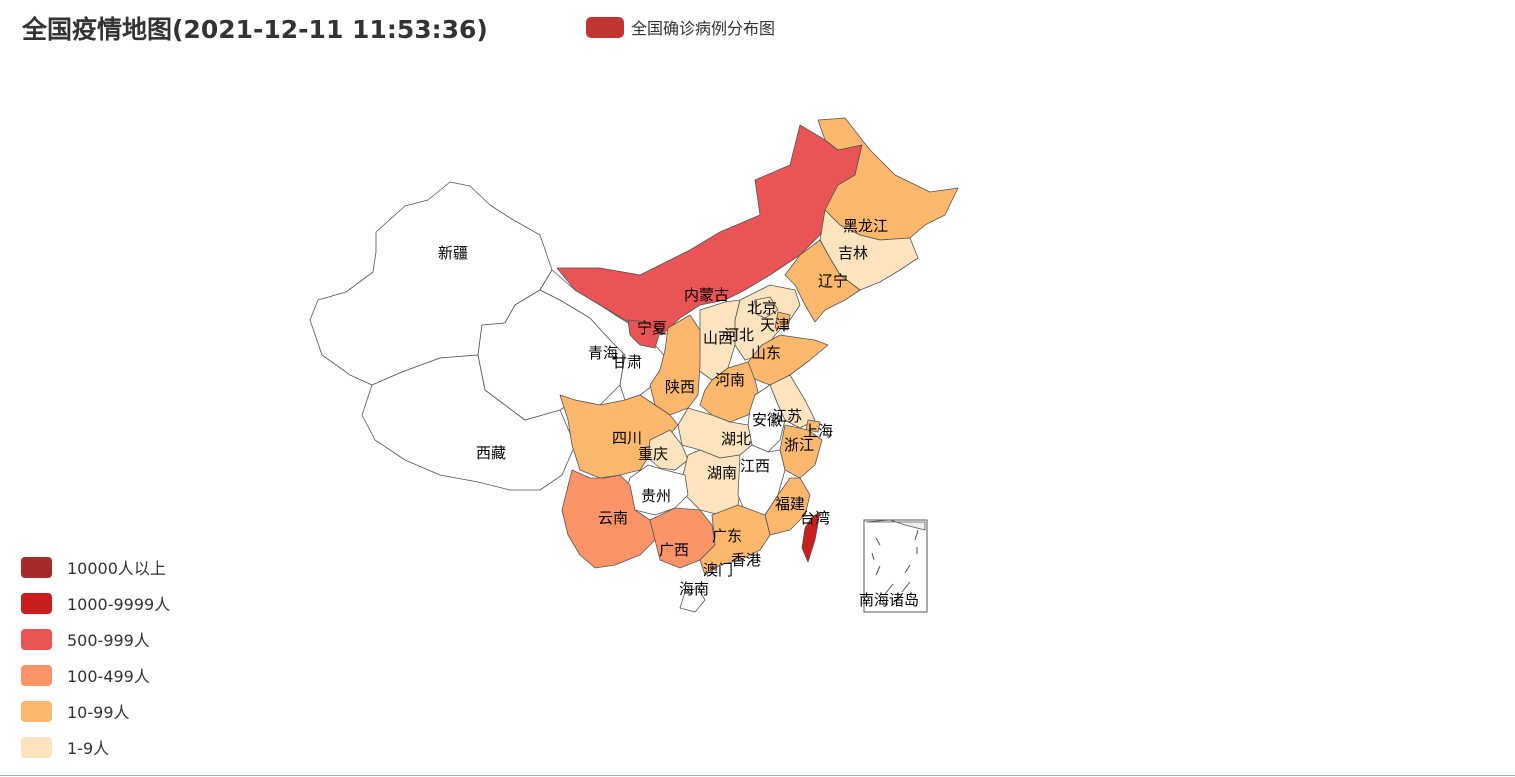 This screenshot has height=777, width=1515. I want to click on region-liaoning, so click(822, 281).